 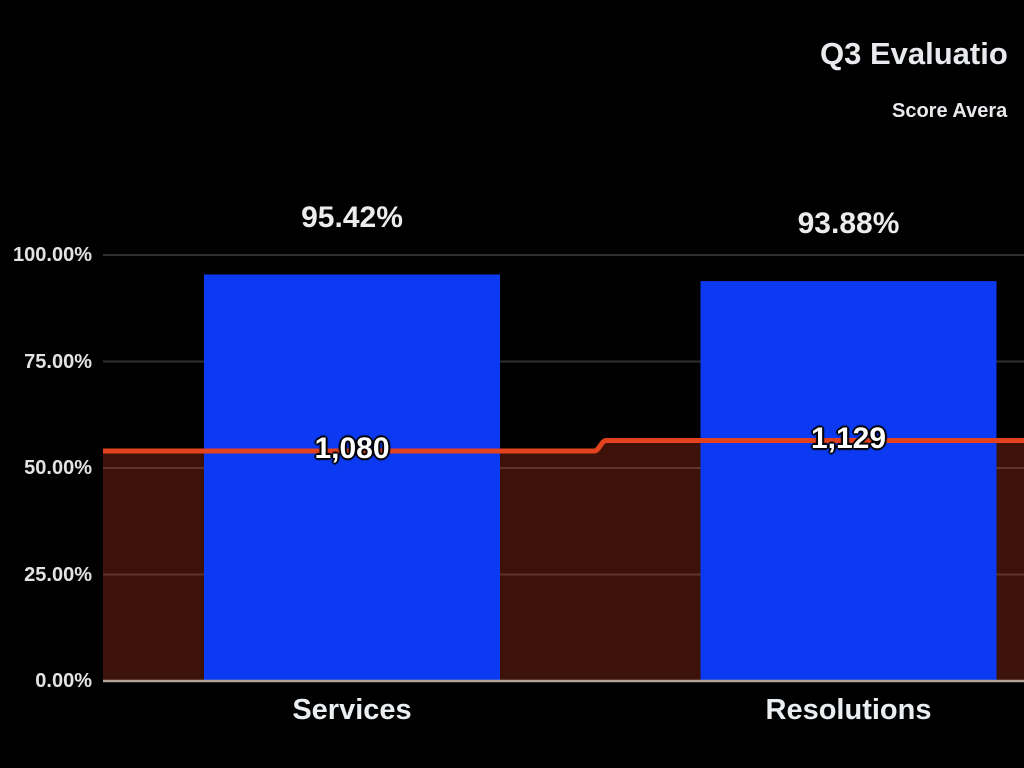 What do you see at coordinates (914, 53) in the screenshot?
I see `chart-title: Q3 Evaluatio` at bounding box center [914, 53].